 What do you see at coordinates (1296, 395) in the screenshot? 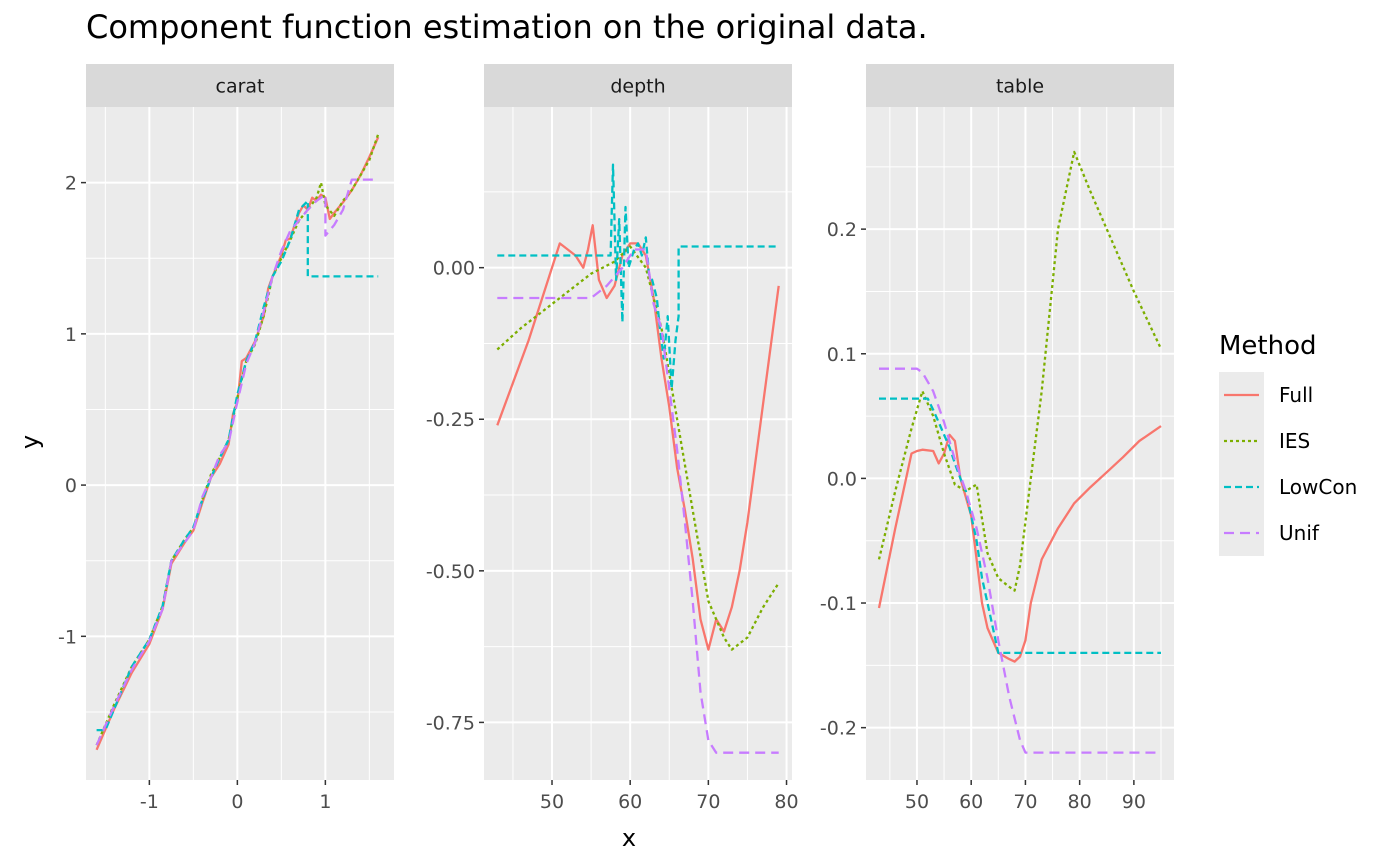
I see `legend-label-full: Full` at bounding box center [1296, 395].